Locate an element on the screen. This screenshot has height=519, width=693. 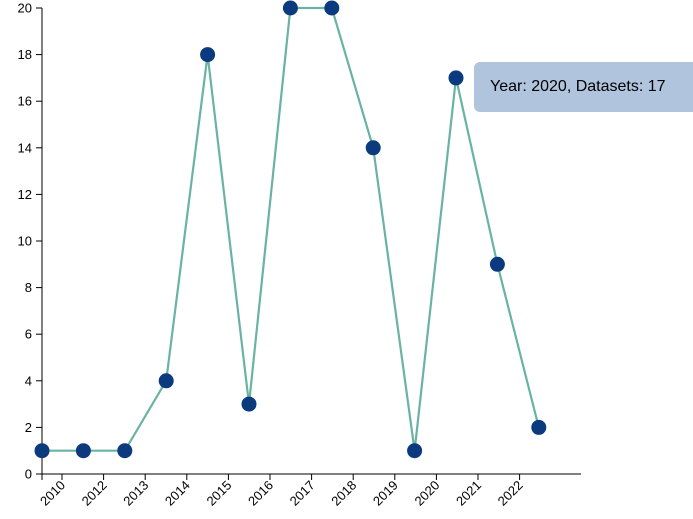
x-tick-label: 2020 is located at coordinates (426, 493).